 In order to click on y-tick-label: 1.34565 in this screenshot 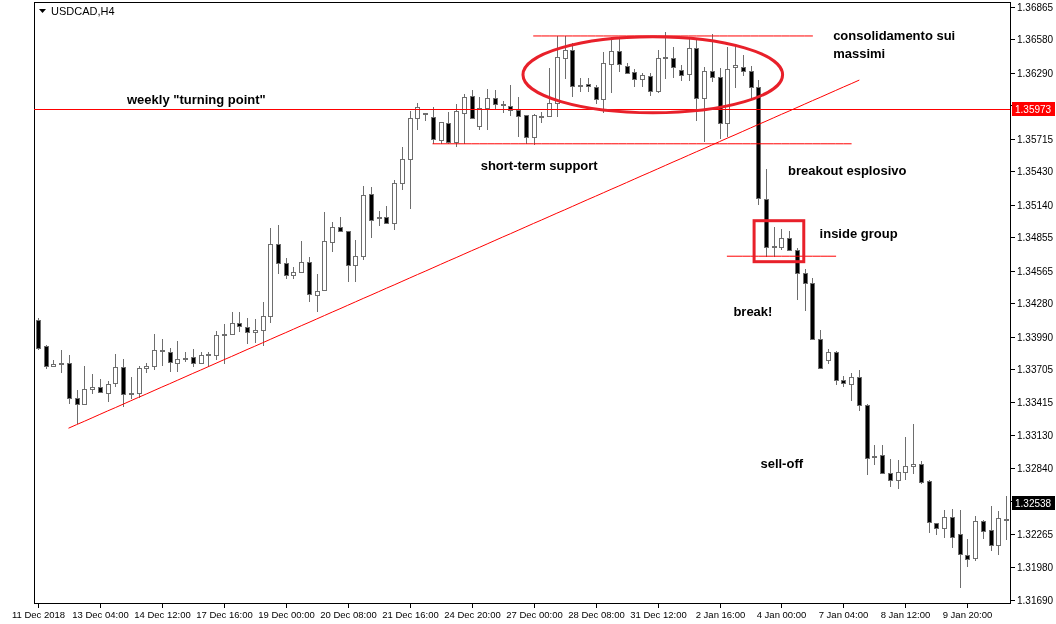, I will do `click(1035, 271)`.